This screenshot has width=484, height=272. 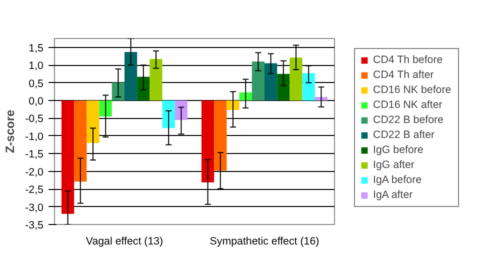 I want to click on legend-label: CD16 NK after, so click(x=408, y=105).